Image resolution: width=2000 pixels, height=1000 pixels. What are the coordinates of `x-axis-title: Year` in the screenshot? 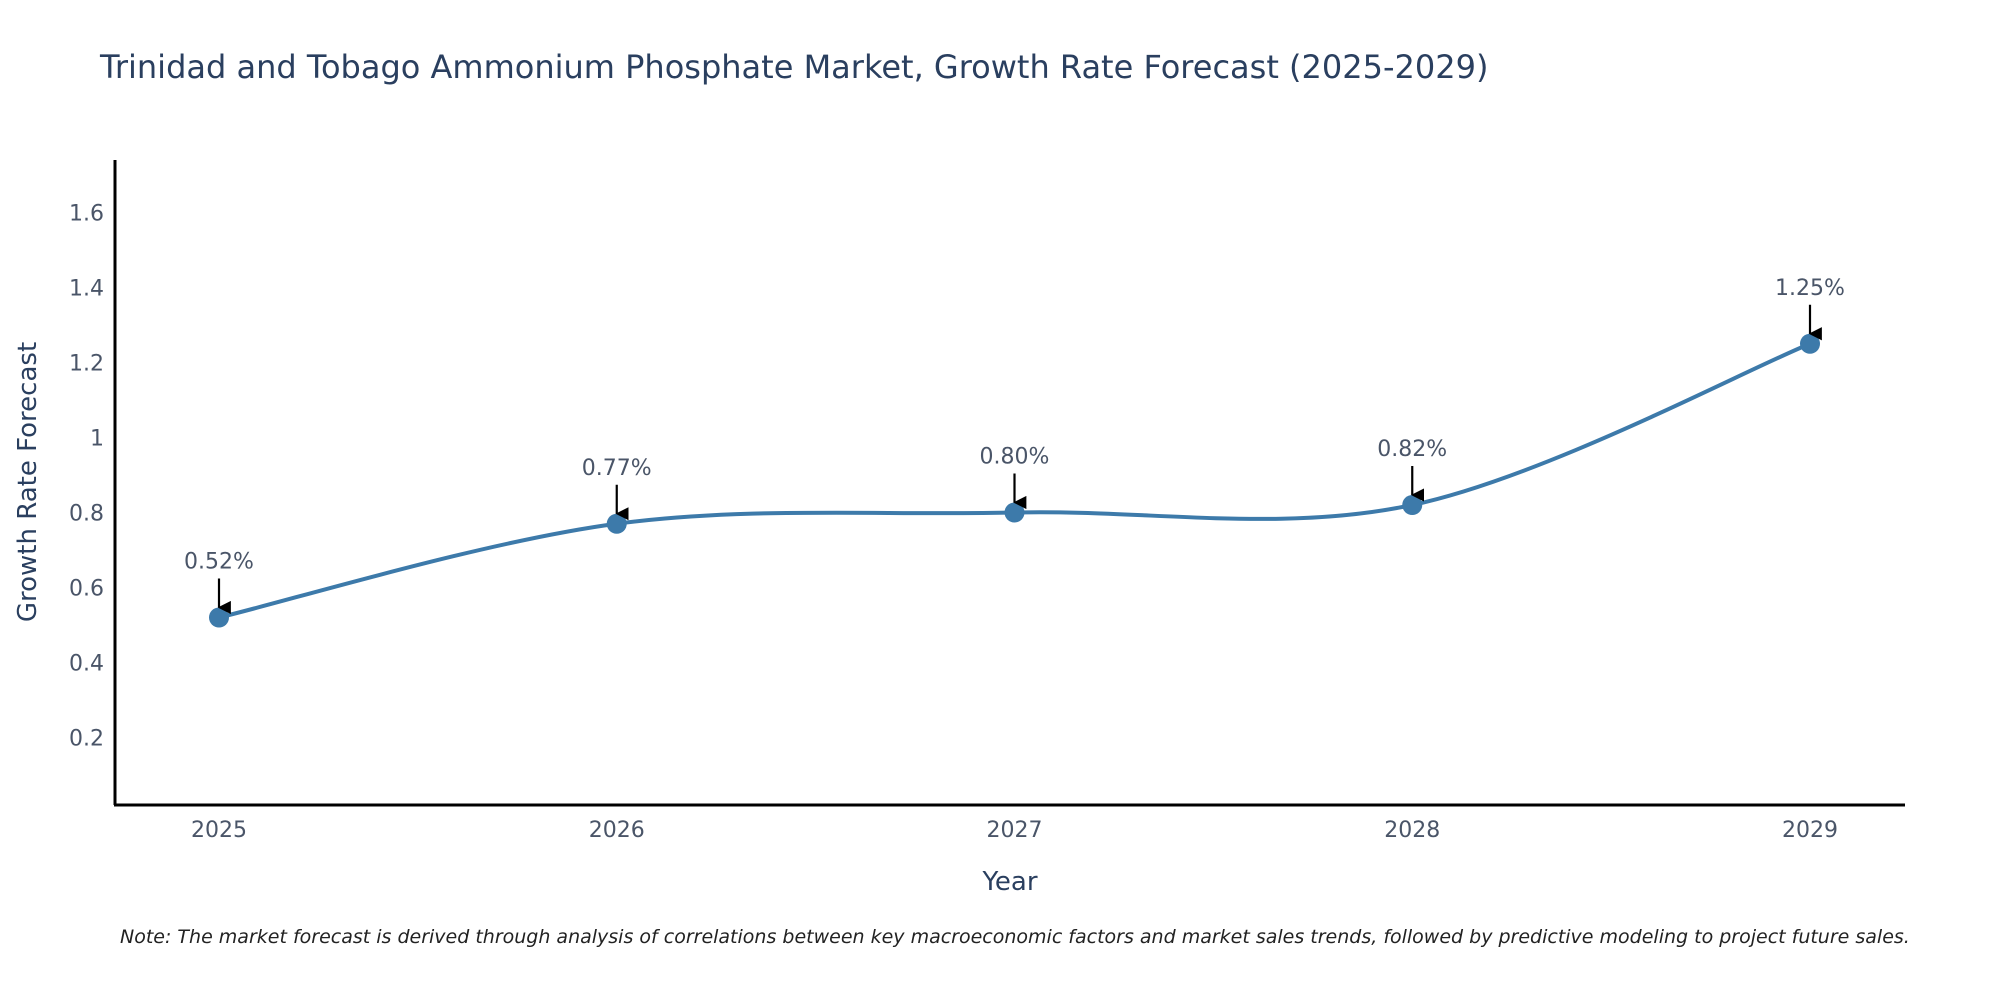 It's located at (1009, 882).